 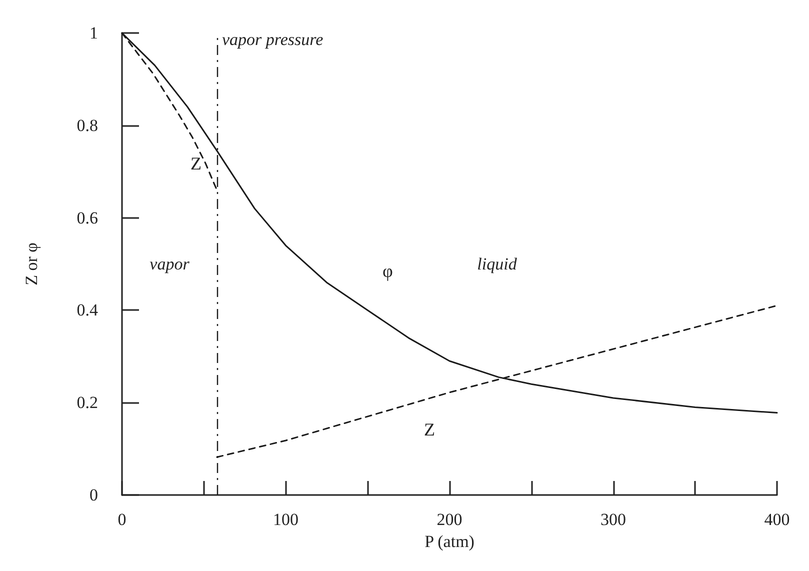 What do you see at coordinates (87, 310) in the screenshot?
I see `y-tick-label: 0.4` at bounding box center [87, 310].